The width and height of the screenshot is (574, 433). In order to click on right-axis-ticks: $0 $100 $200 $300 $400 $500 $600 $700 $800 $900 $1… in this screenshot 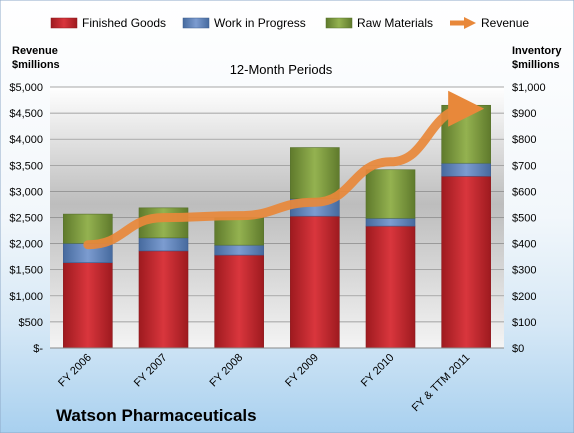, I will do `click(529, 218)`.